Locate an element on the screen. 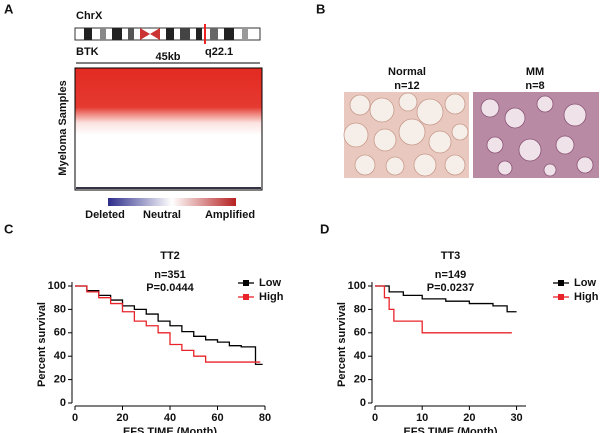  annotation: n=149 is located at coordinates (451, 275).